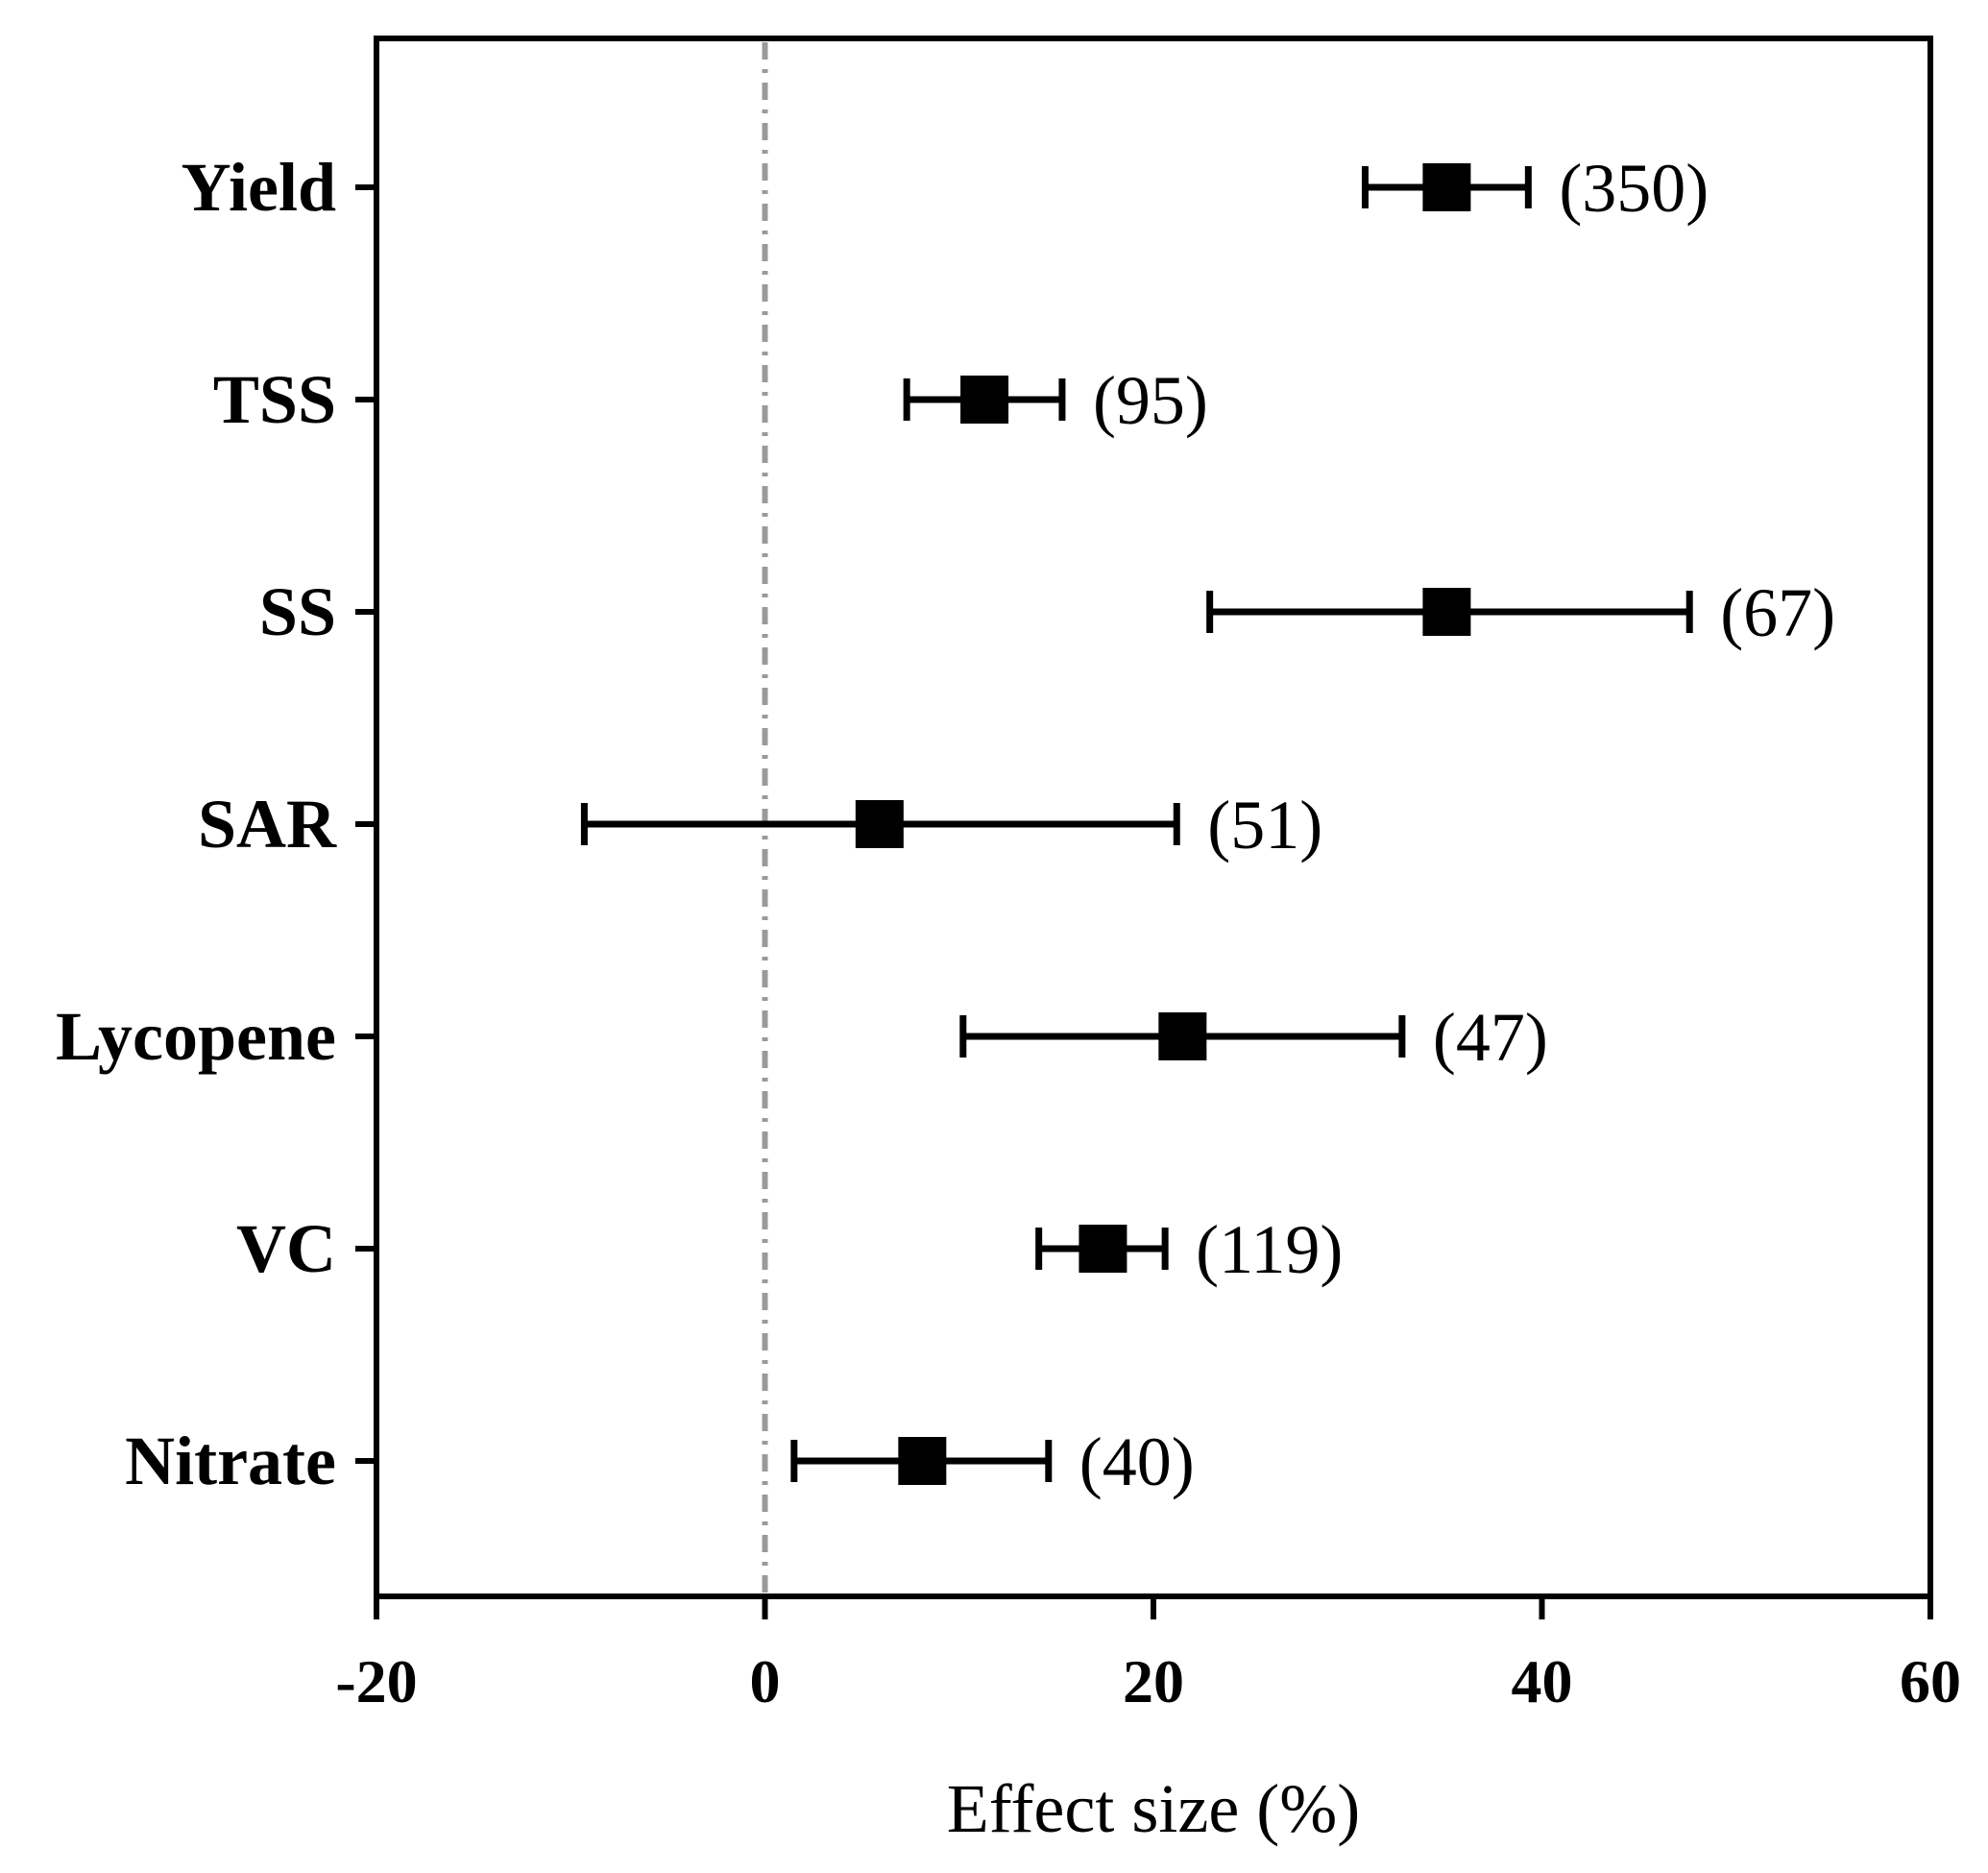  What do you see at coordinates (267, 824) in the screenshot?
I see `category-label: SAR` at bounding box center [267, 824].